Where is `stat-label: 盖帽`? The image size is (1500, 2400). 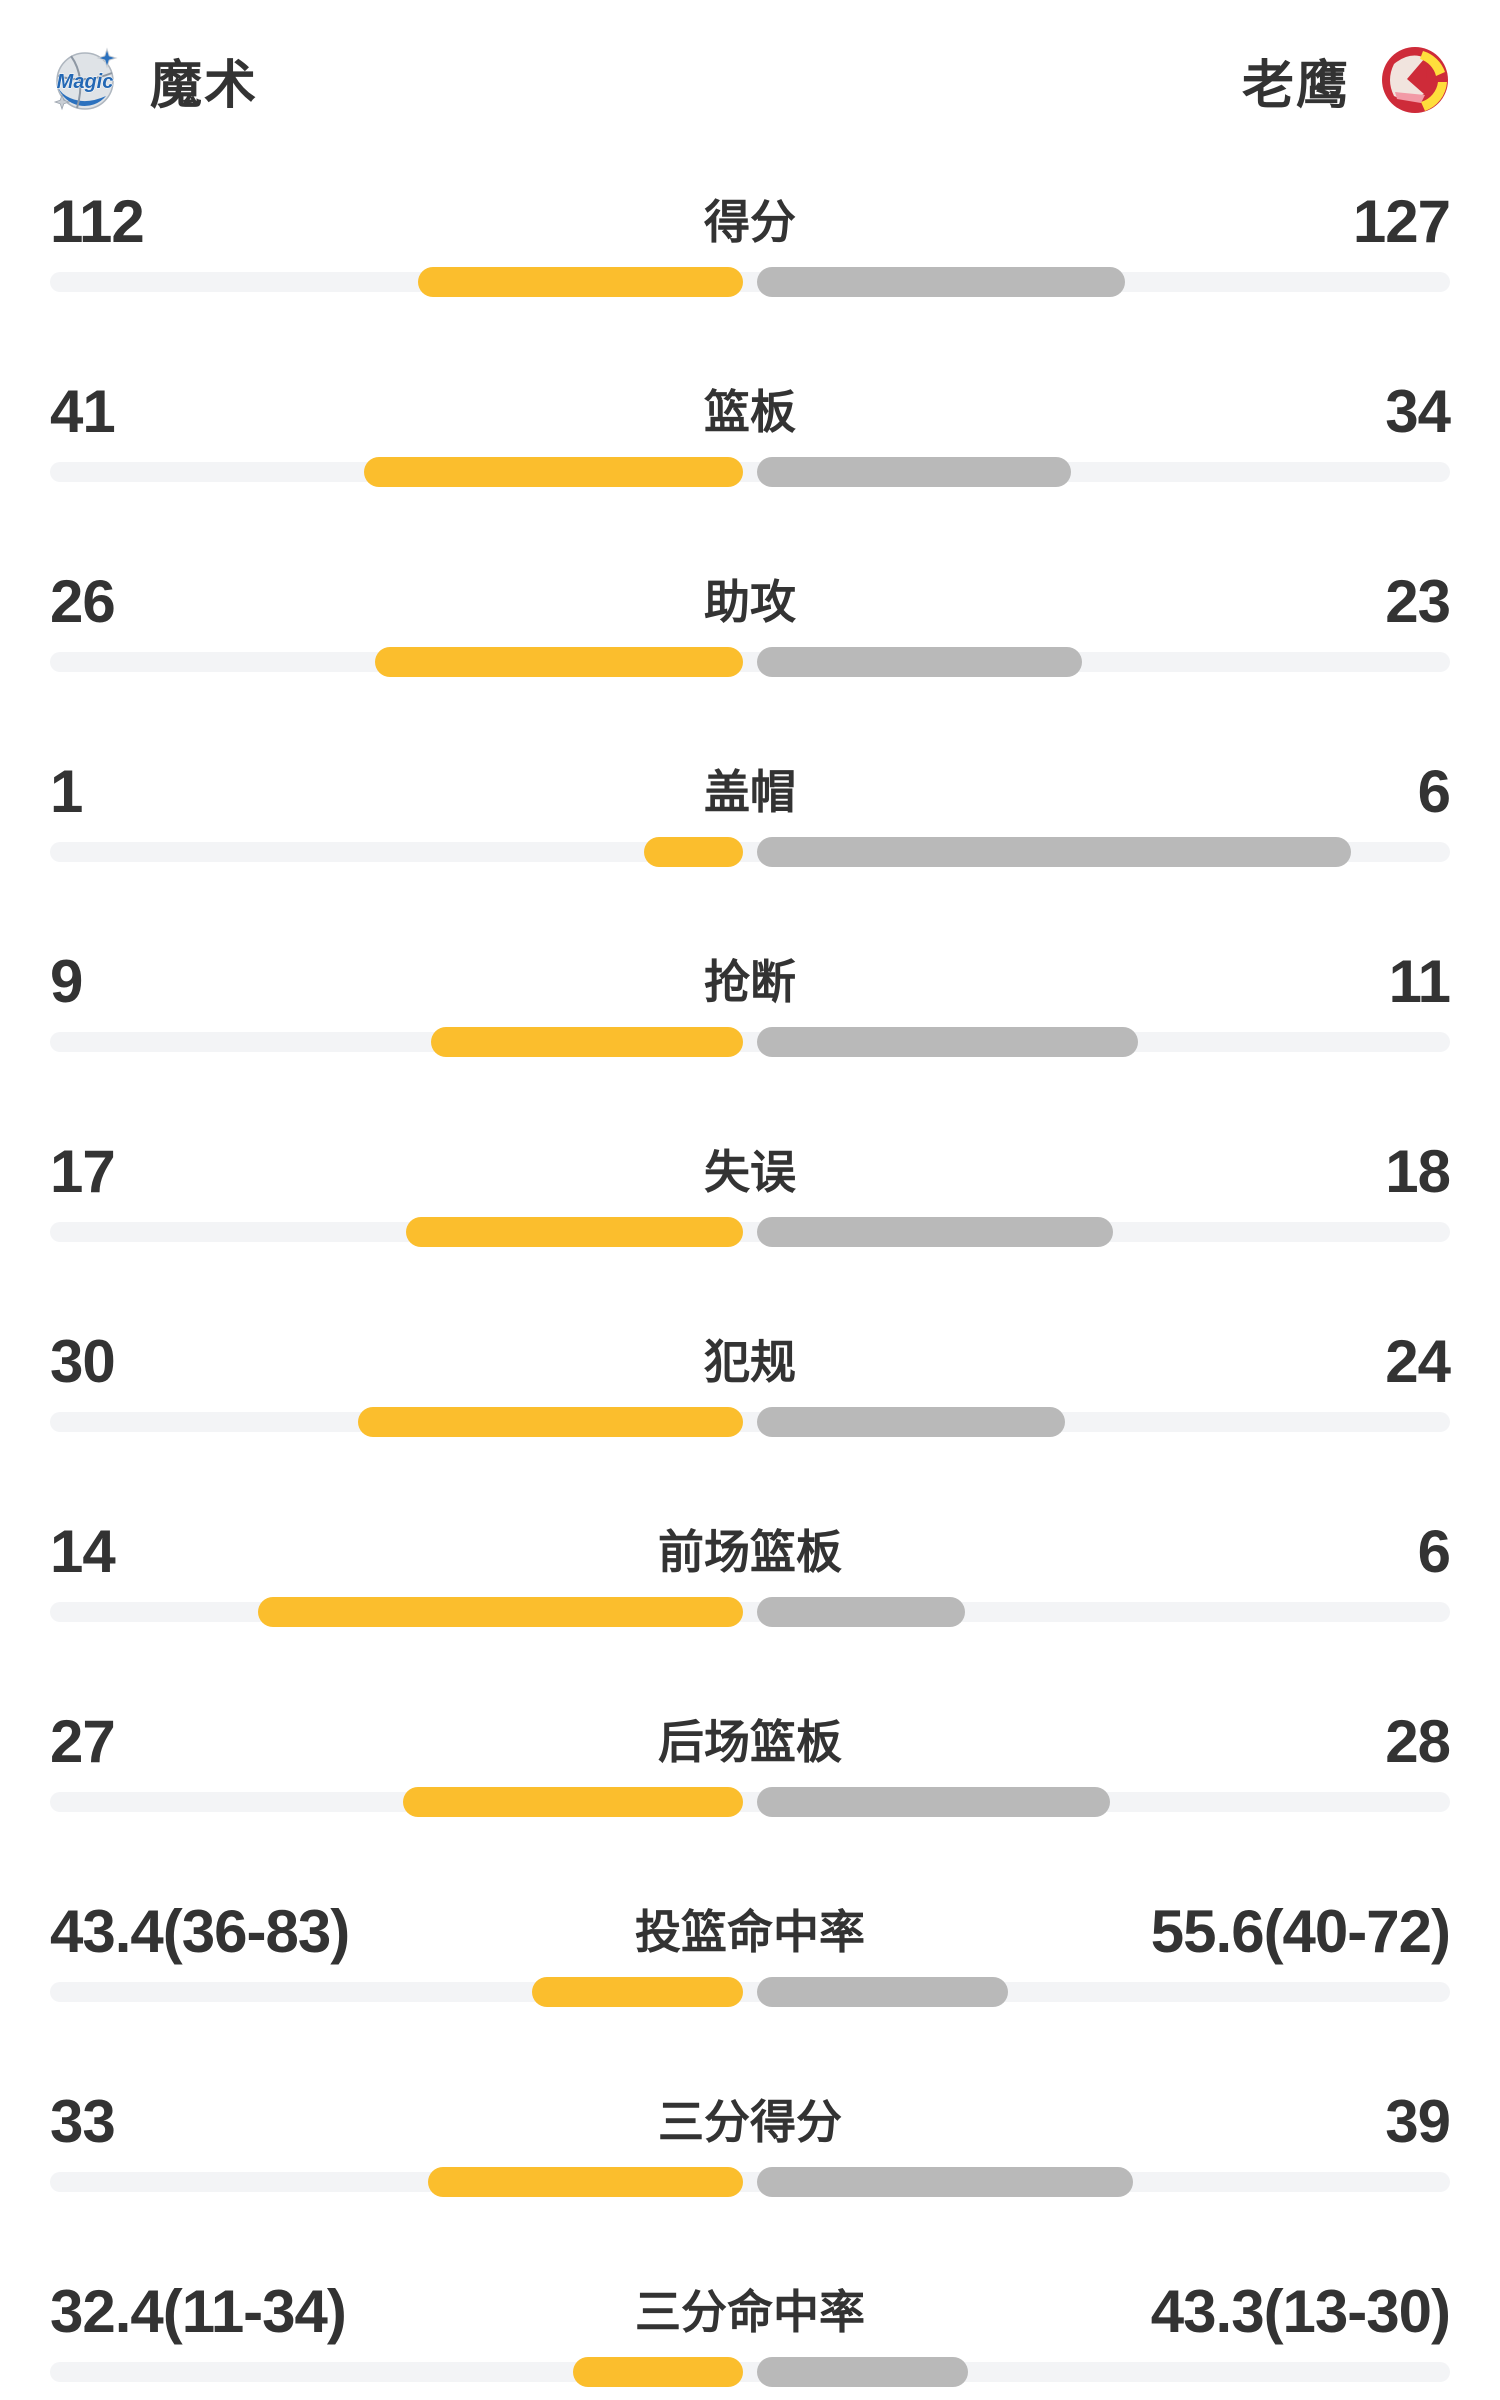 stat-label: 盖帽 is located at coordinates (750, 792).